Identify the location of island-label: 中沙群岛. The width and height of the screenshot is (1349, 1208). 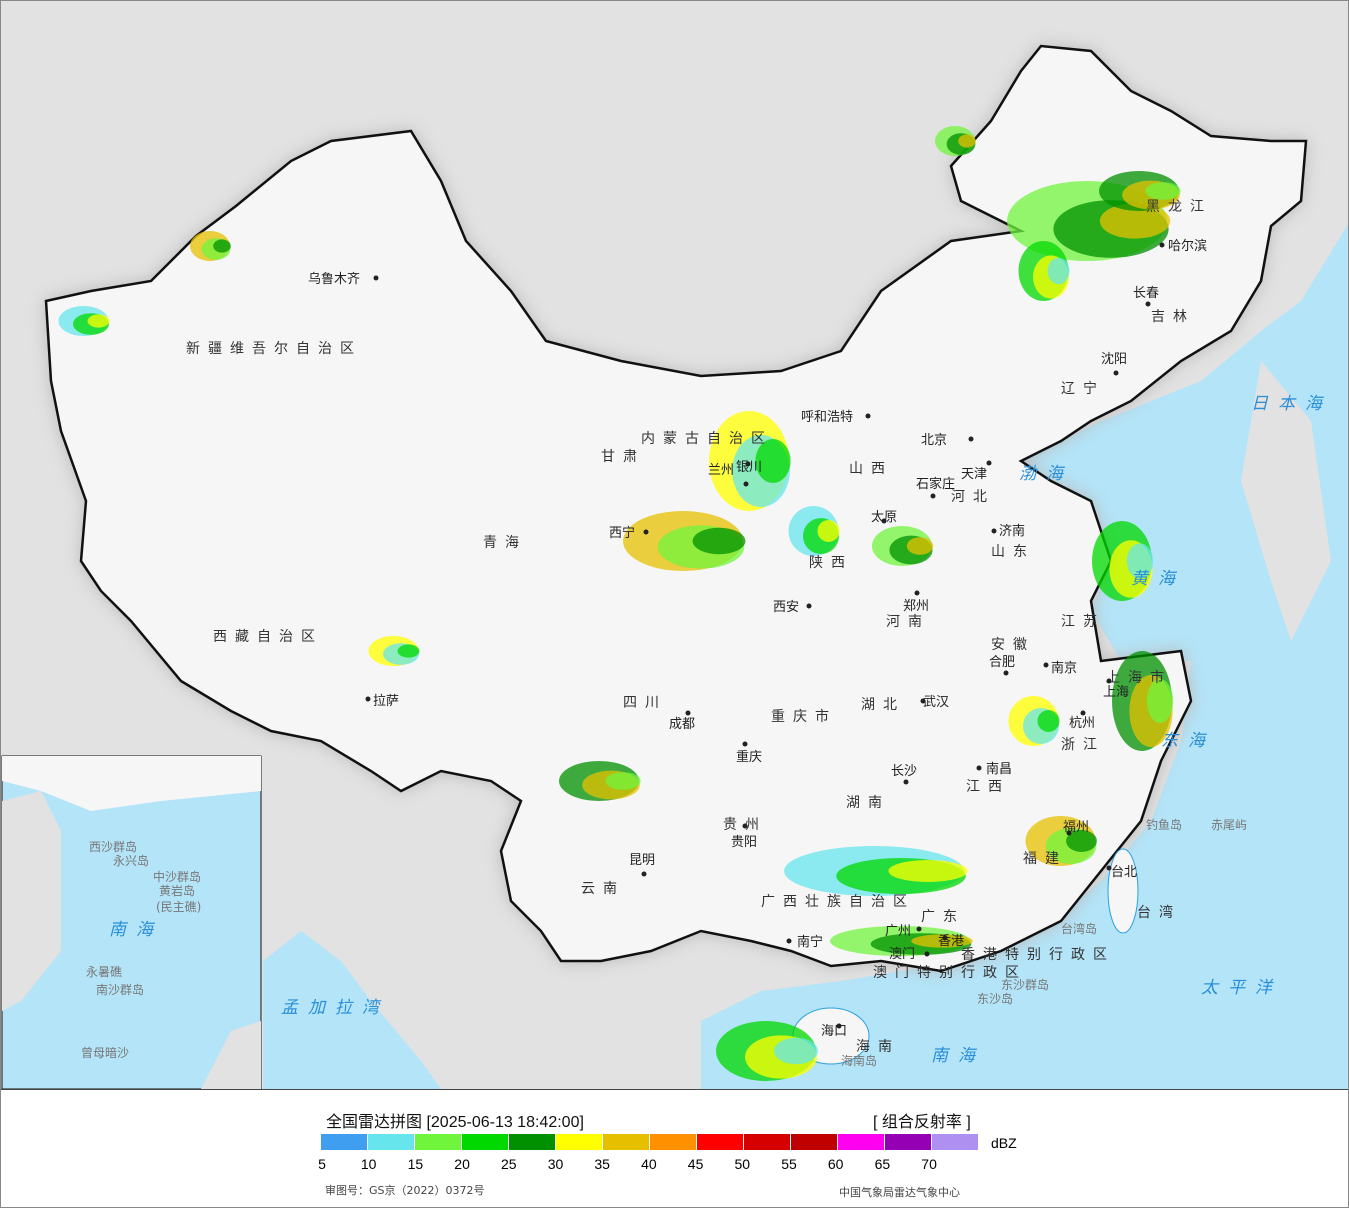
(177, 876).